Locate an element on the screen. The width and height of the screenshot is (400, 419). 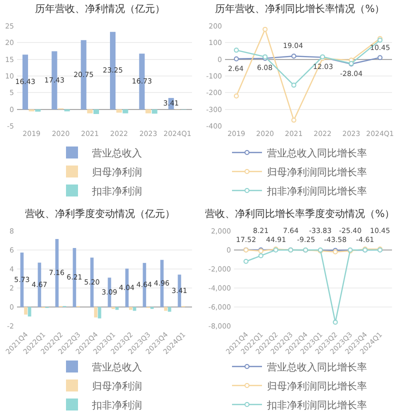
chart-title: 历年营收、净利情况（亿元） is located at coordinates (100, 9).